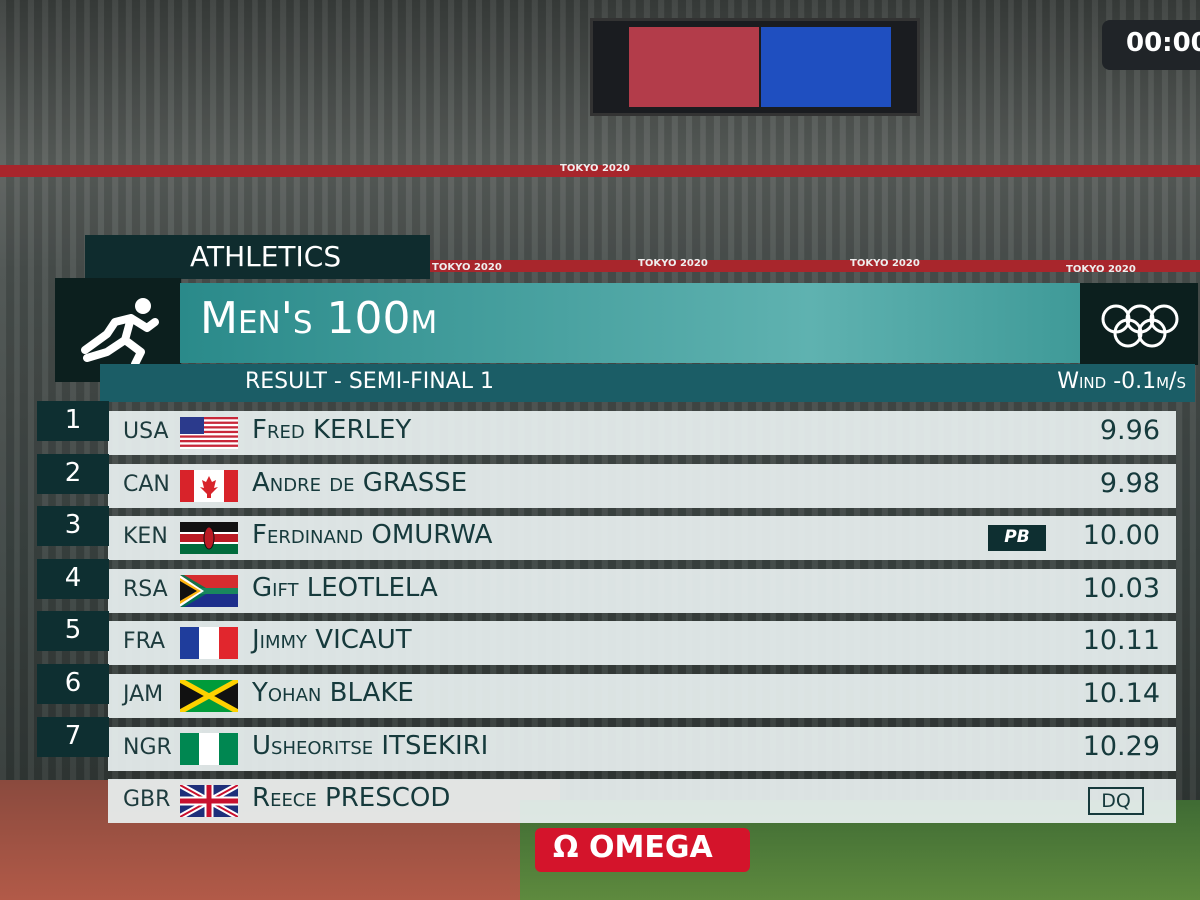 The height and width of the screenshot is (900, 1200). Describe the element at coordinates (73, 684) in the screenshot. I see `rank: 6` at that location.